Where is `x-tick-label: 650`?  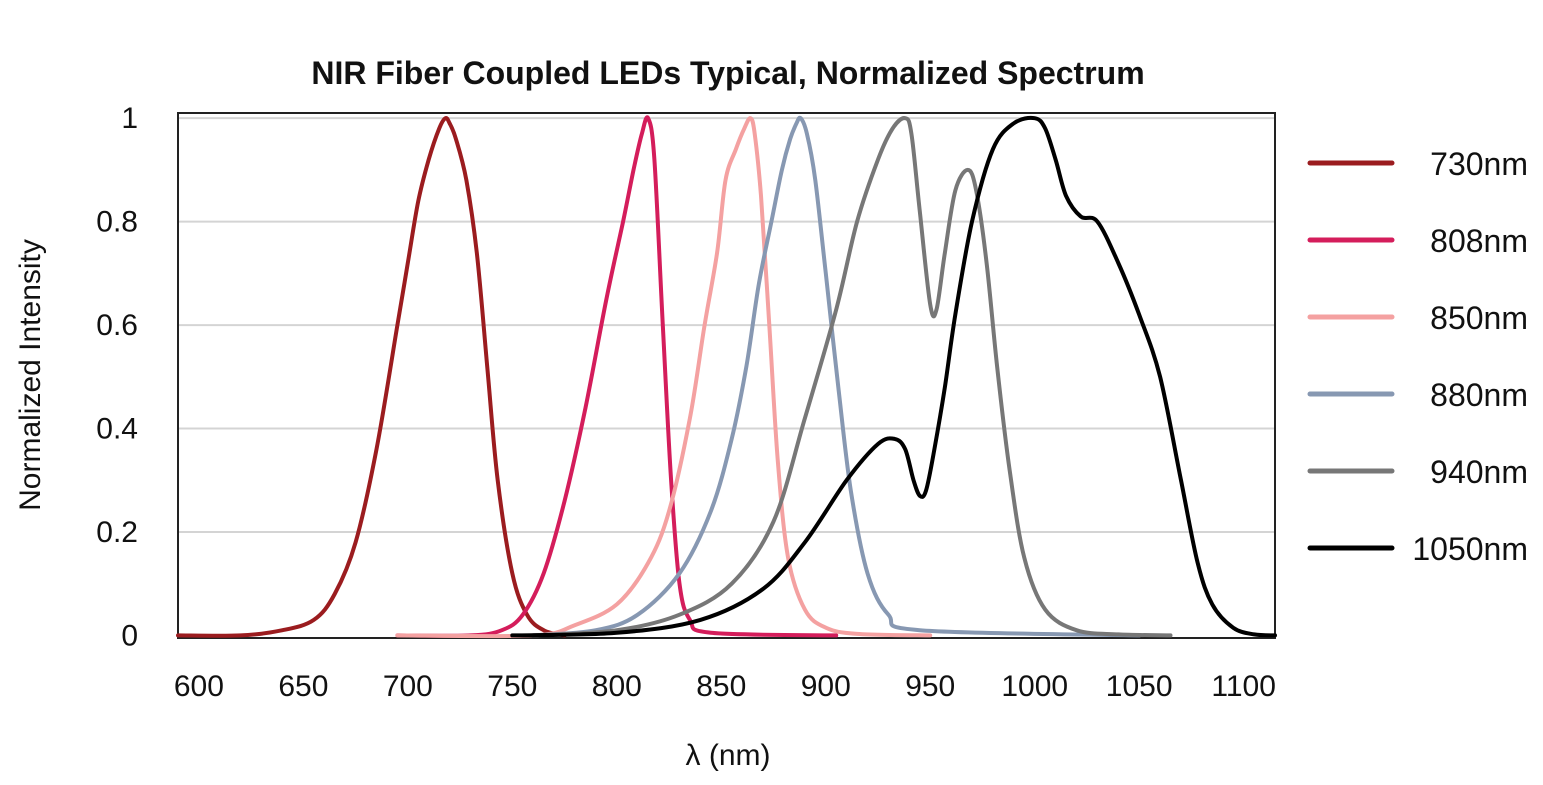
x-tick-label: 650 is located at coordinates (303, 686).